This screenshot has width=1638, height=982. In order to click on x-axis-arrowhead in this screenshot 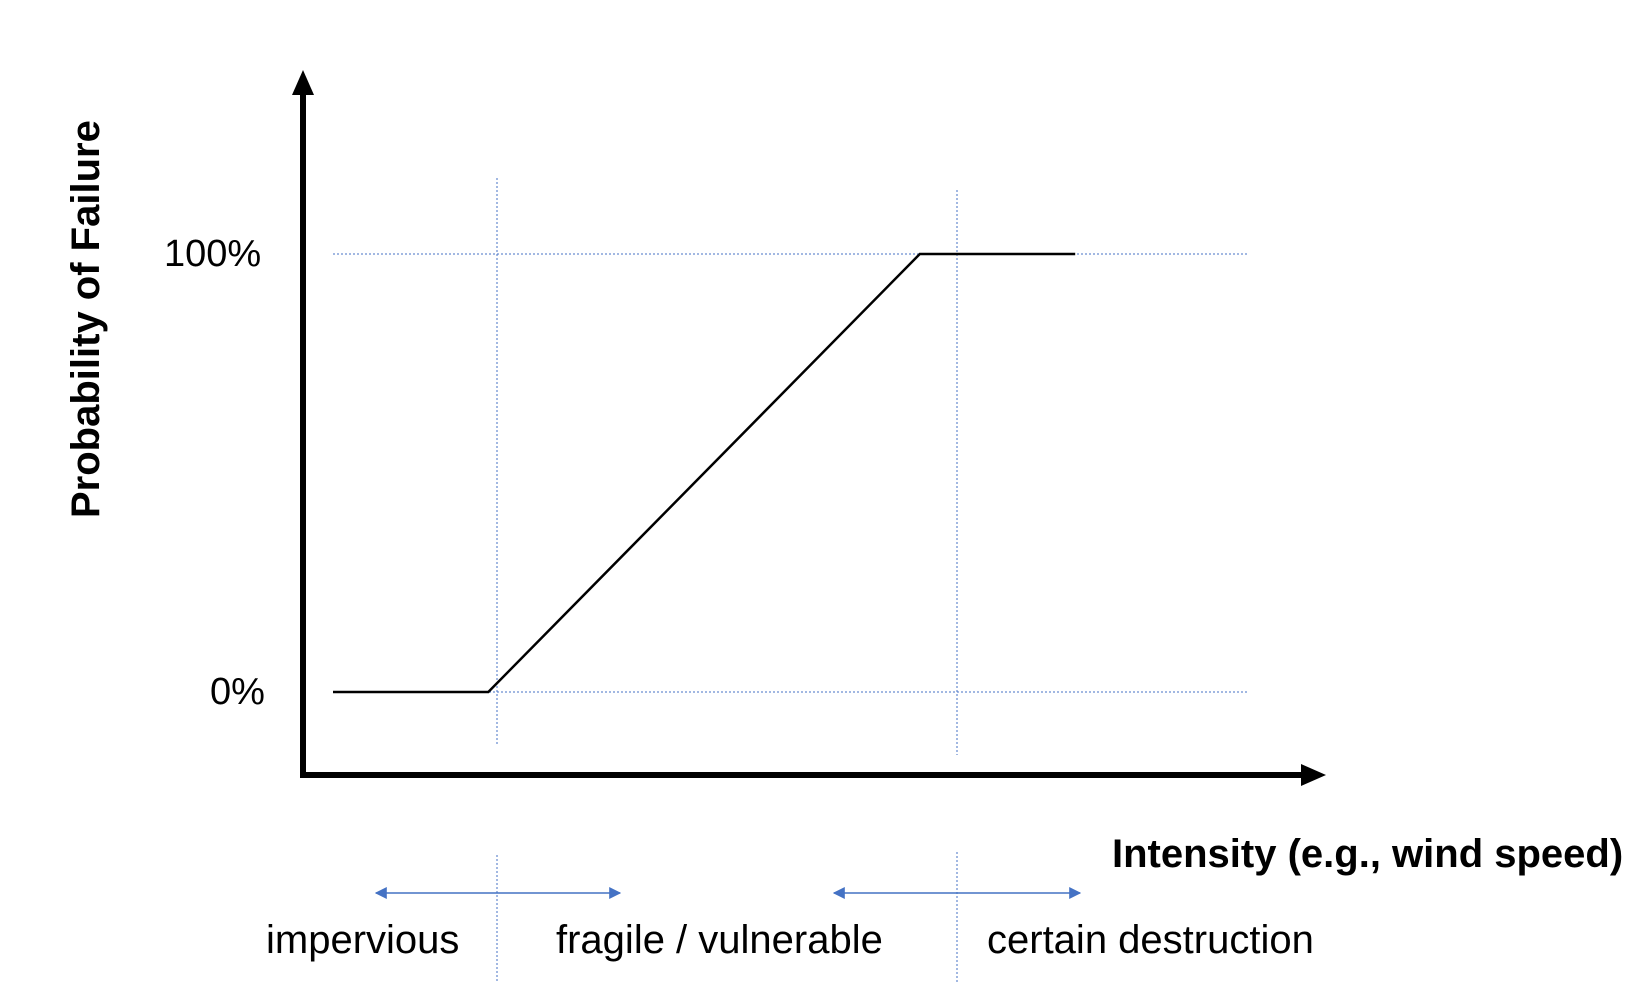, I will do `click(1313, 775)`.